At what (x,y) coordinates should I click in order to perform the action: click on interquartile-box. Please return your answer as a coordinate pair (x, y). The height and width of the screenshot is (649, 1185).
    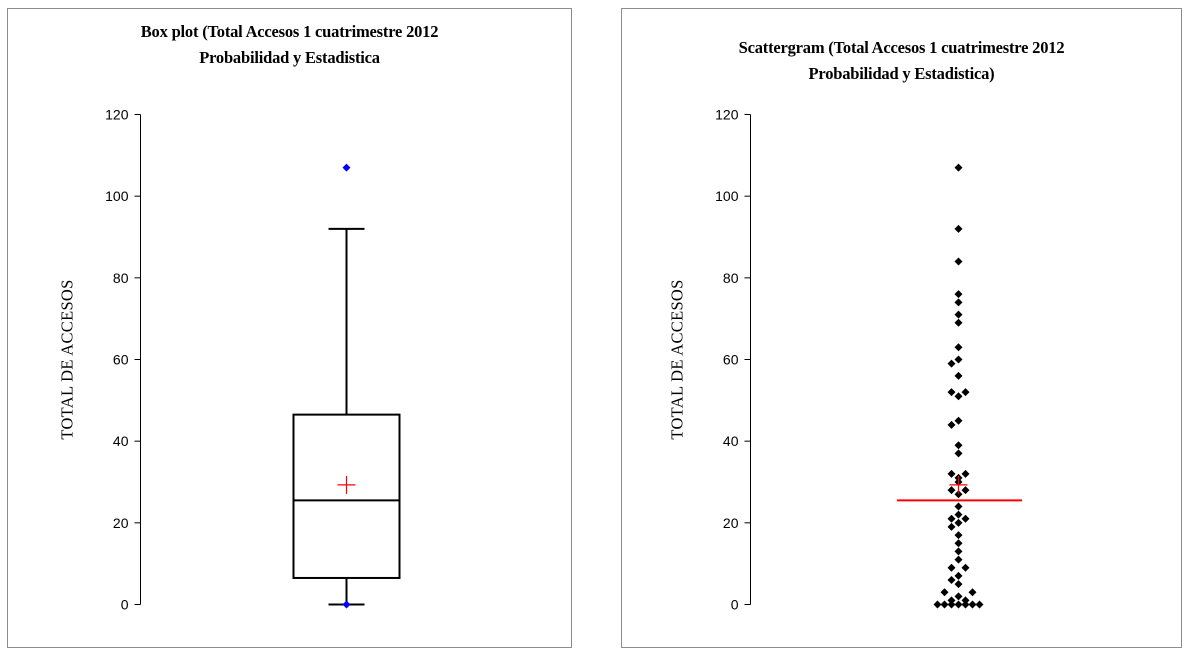
    Looking at the image, I should click on (346, 496).